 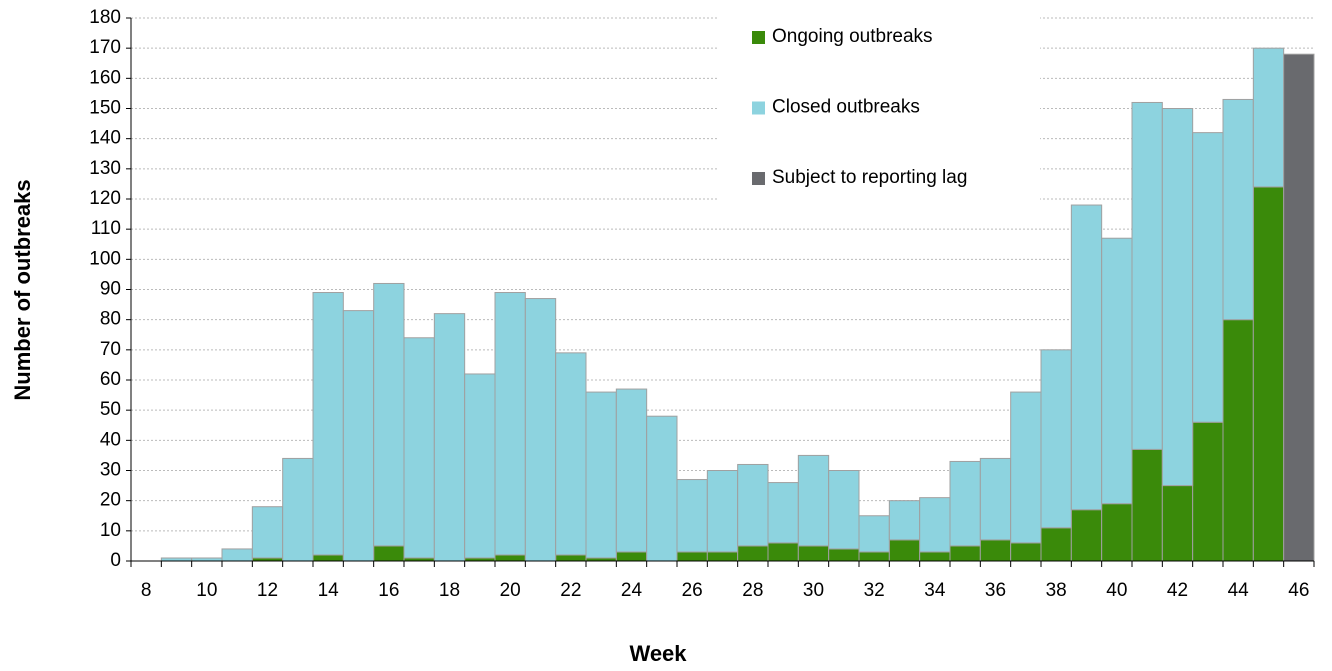 What do you see at coordinates (1056, 590) in the screenshot?
I see `x-tick-label: 38` at bounding box center [1056, 590].